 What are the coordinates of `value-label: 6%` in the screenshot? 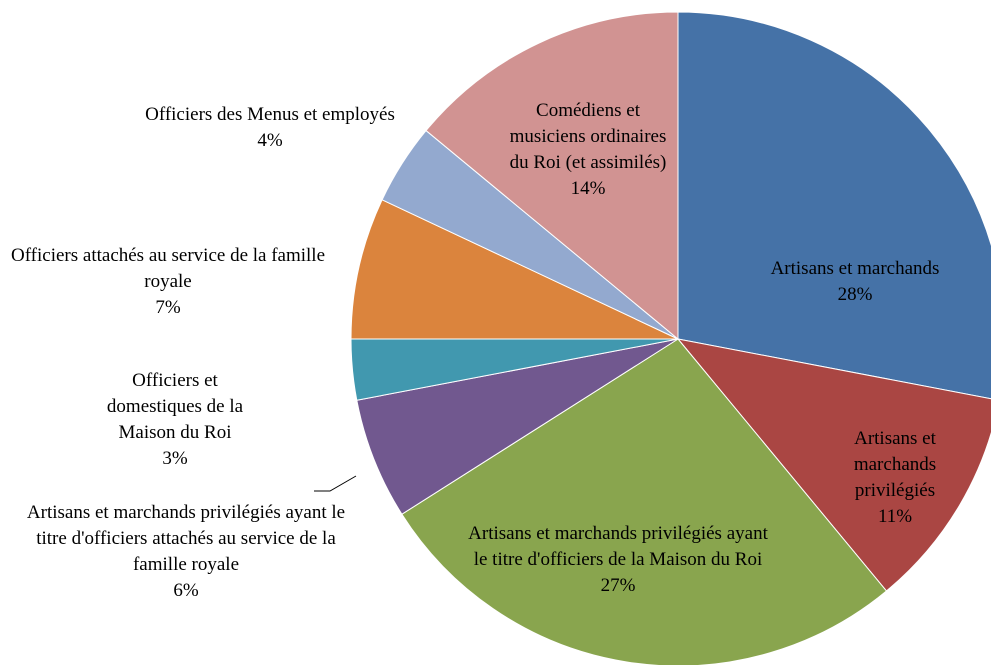 It's located at (186, 590).